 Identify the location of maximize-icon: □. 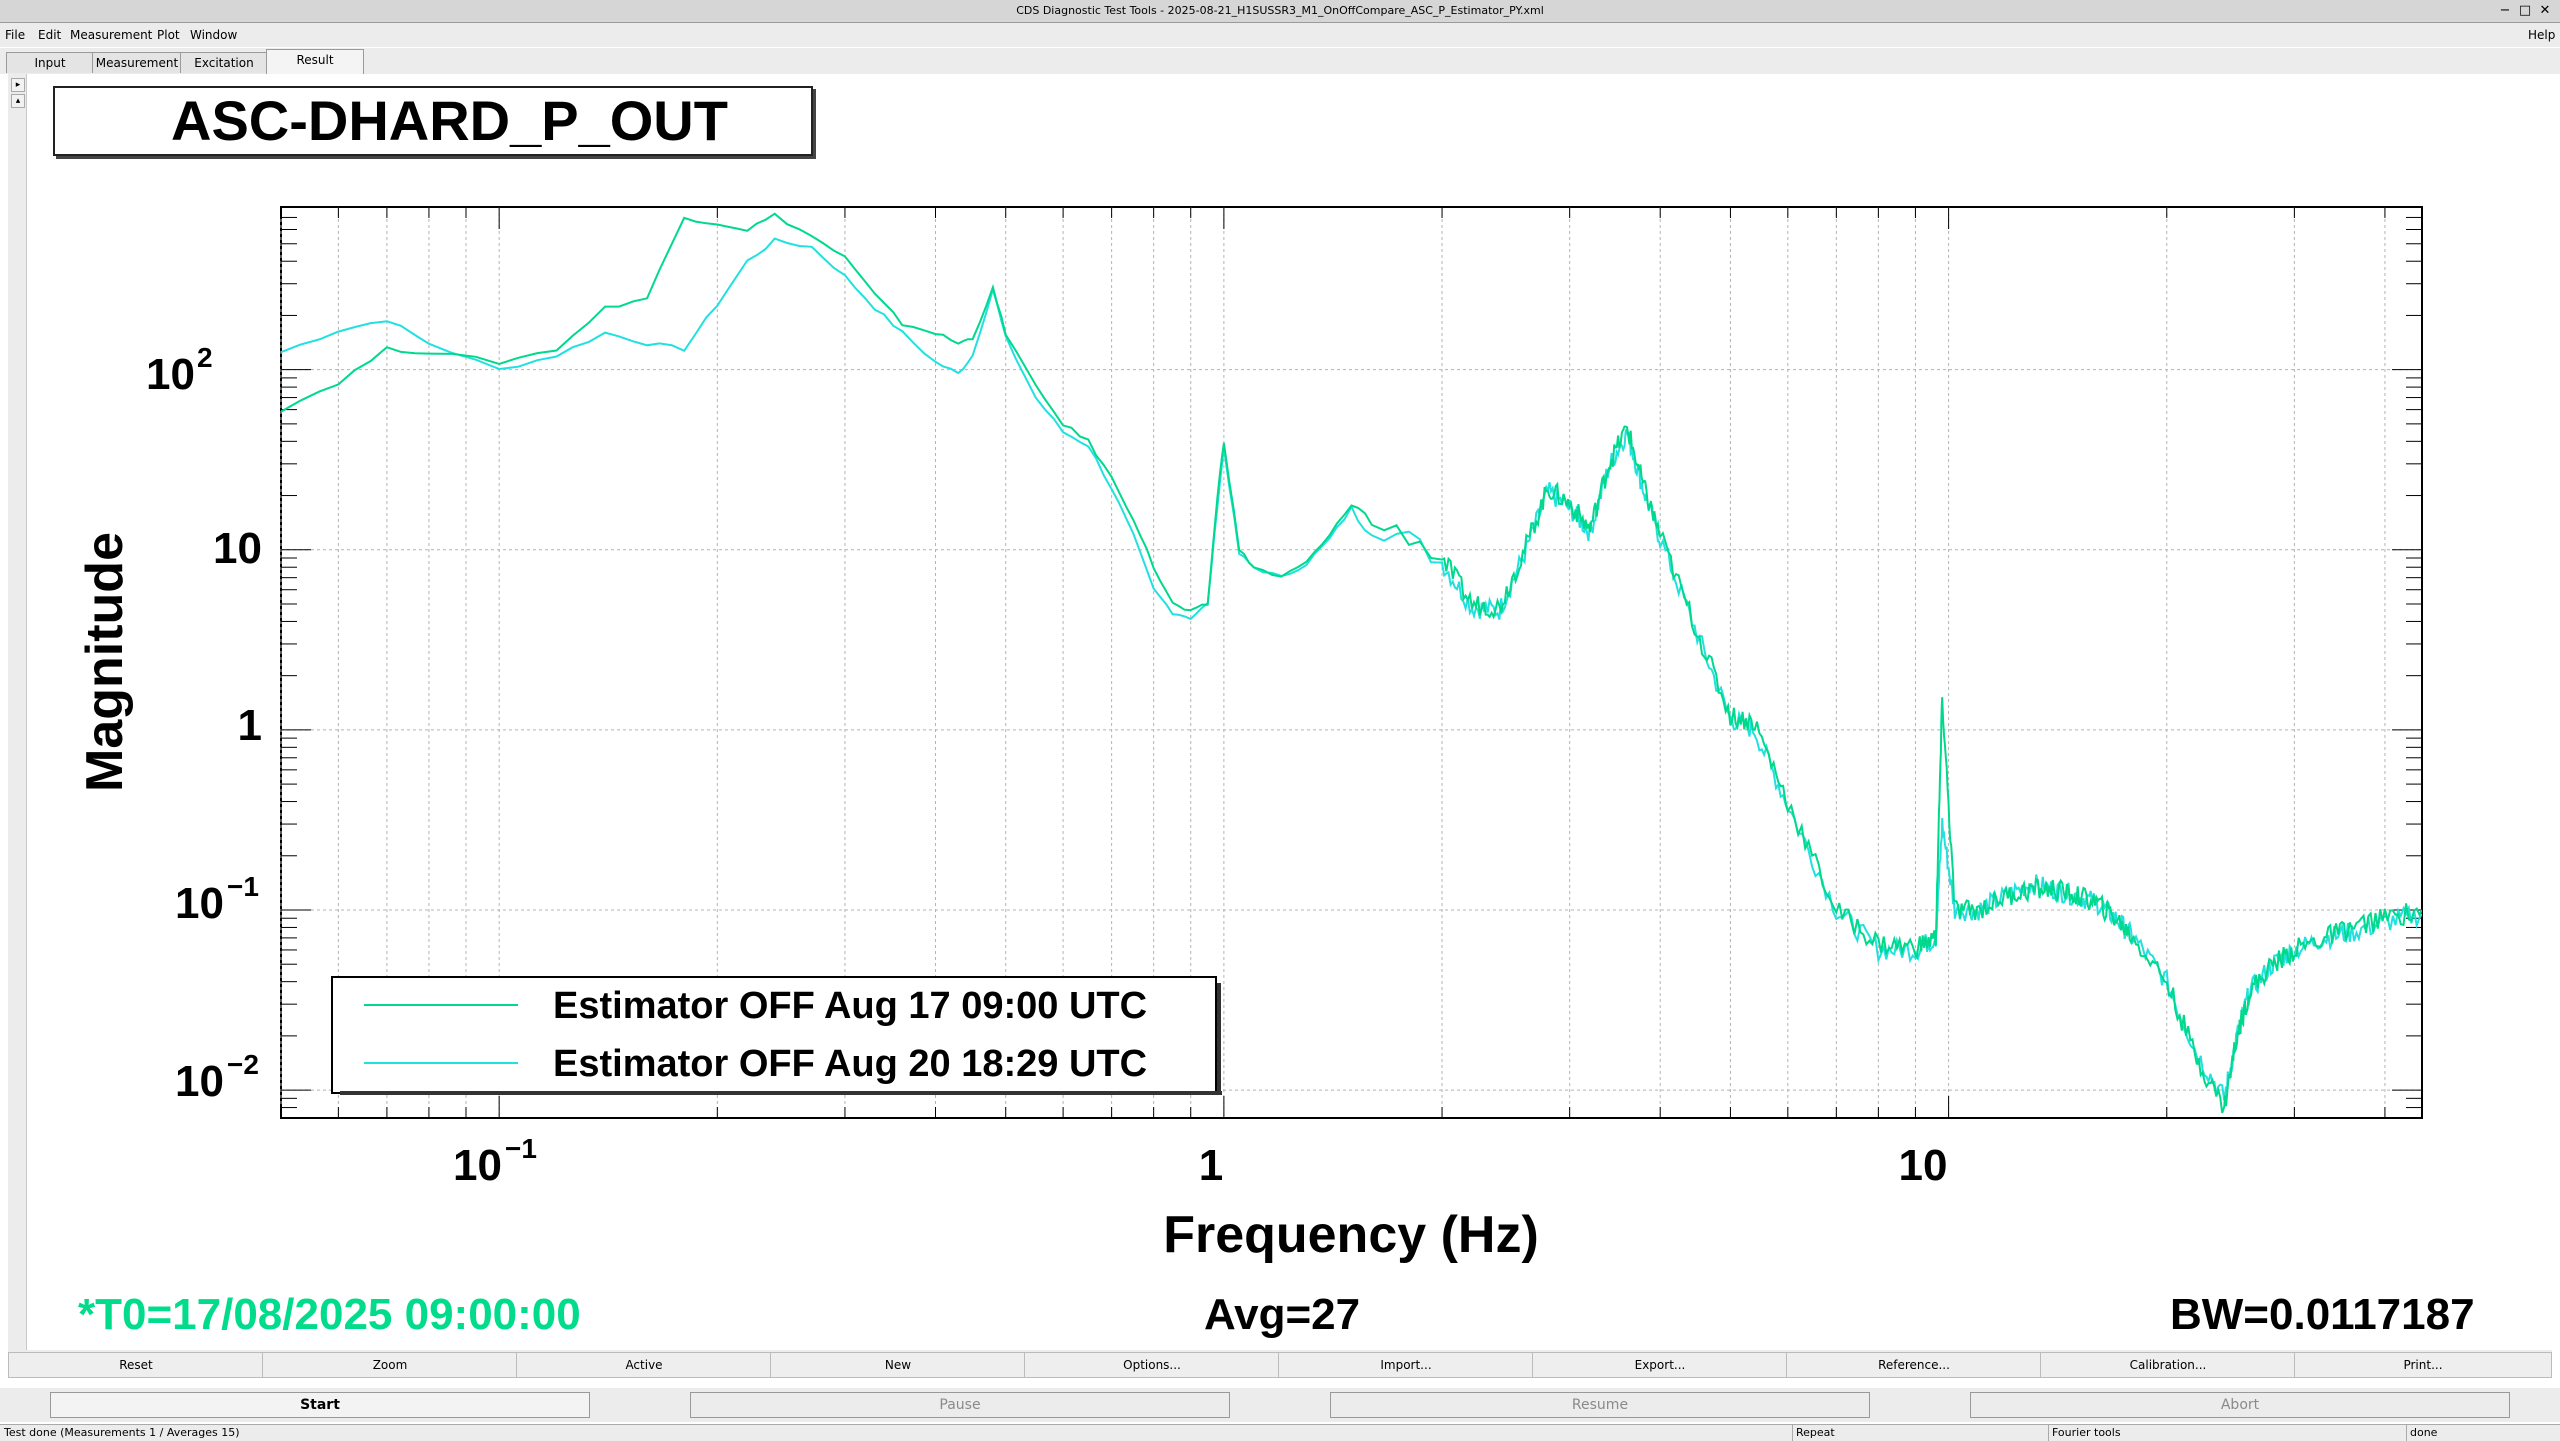
(2525, 10).